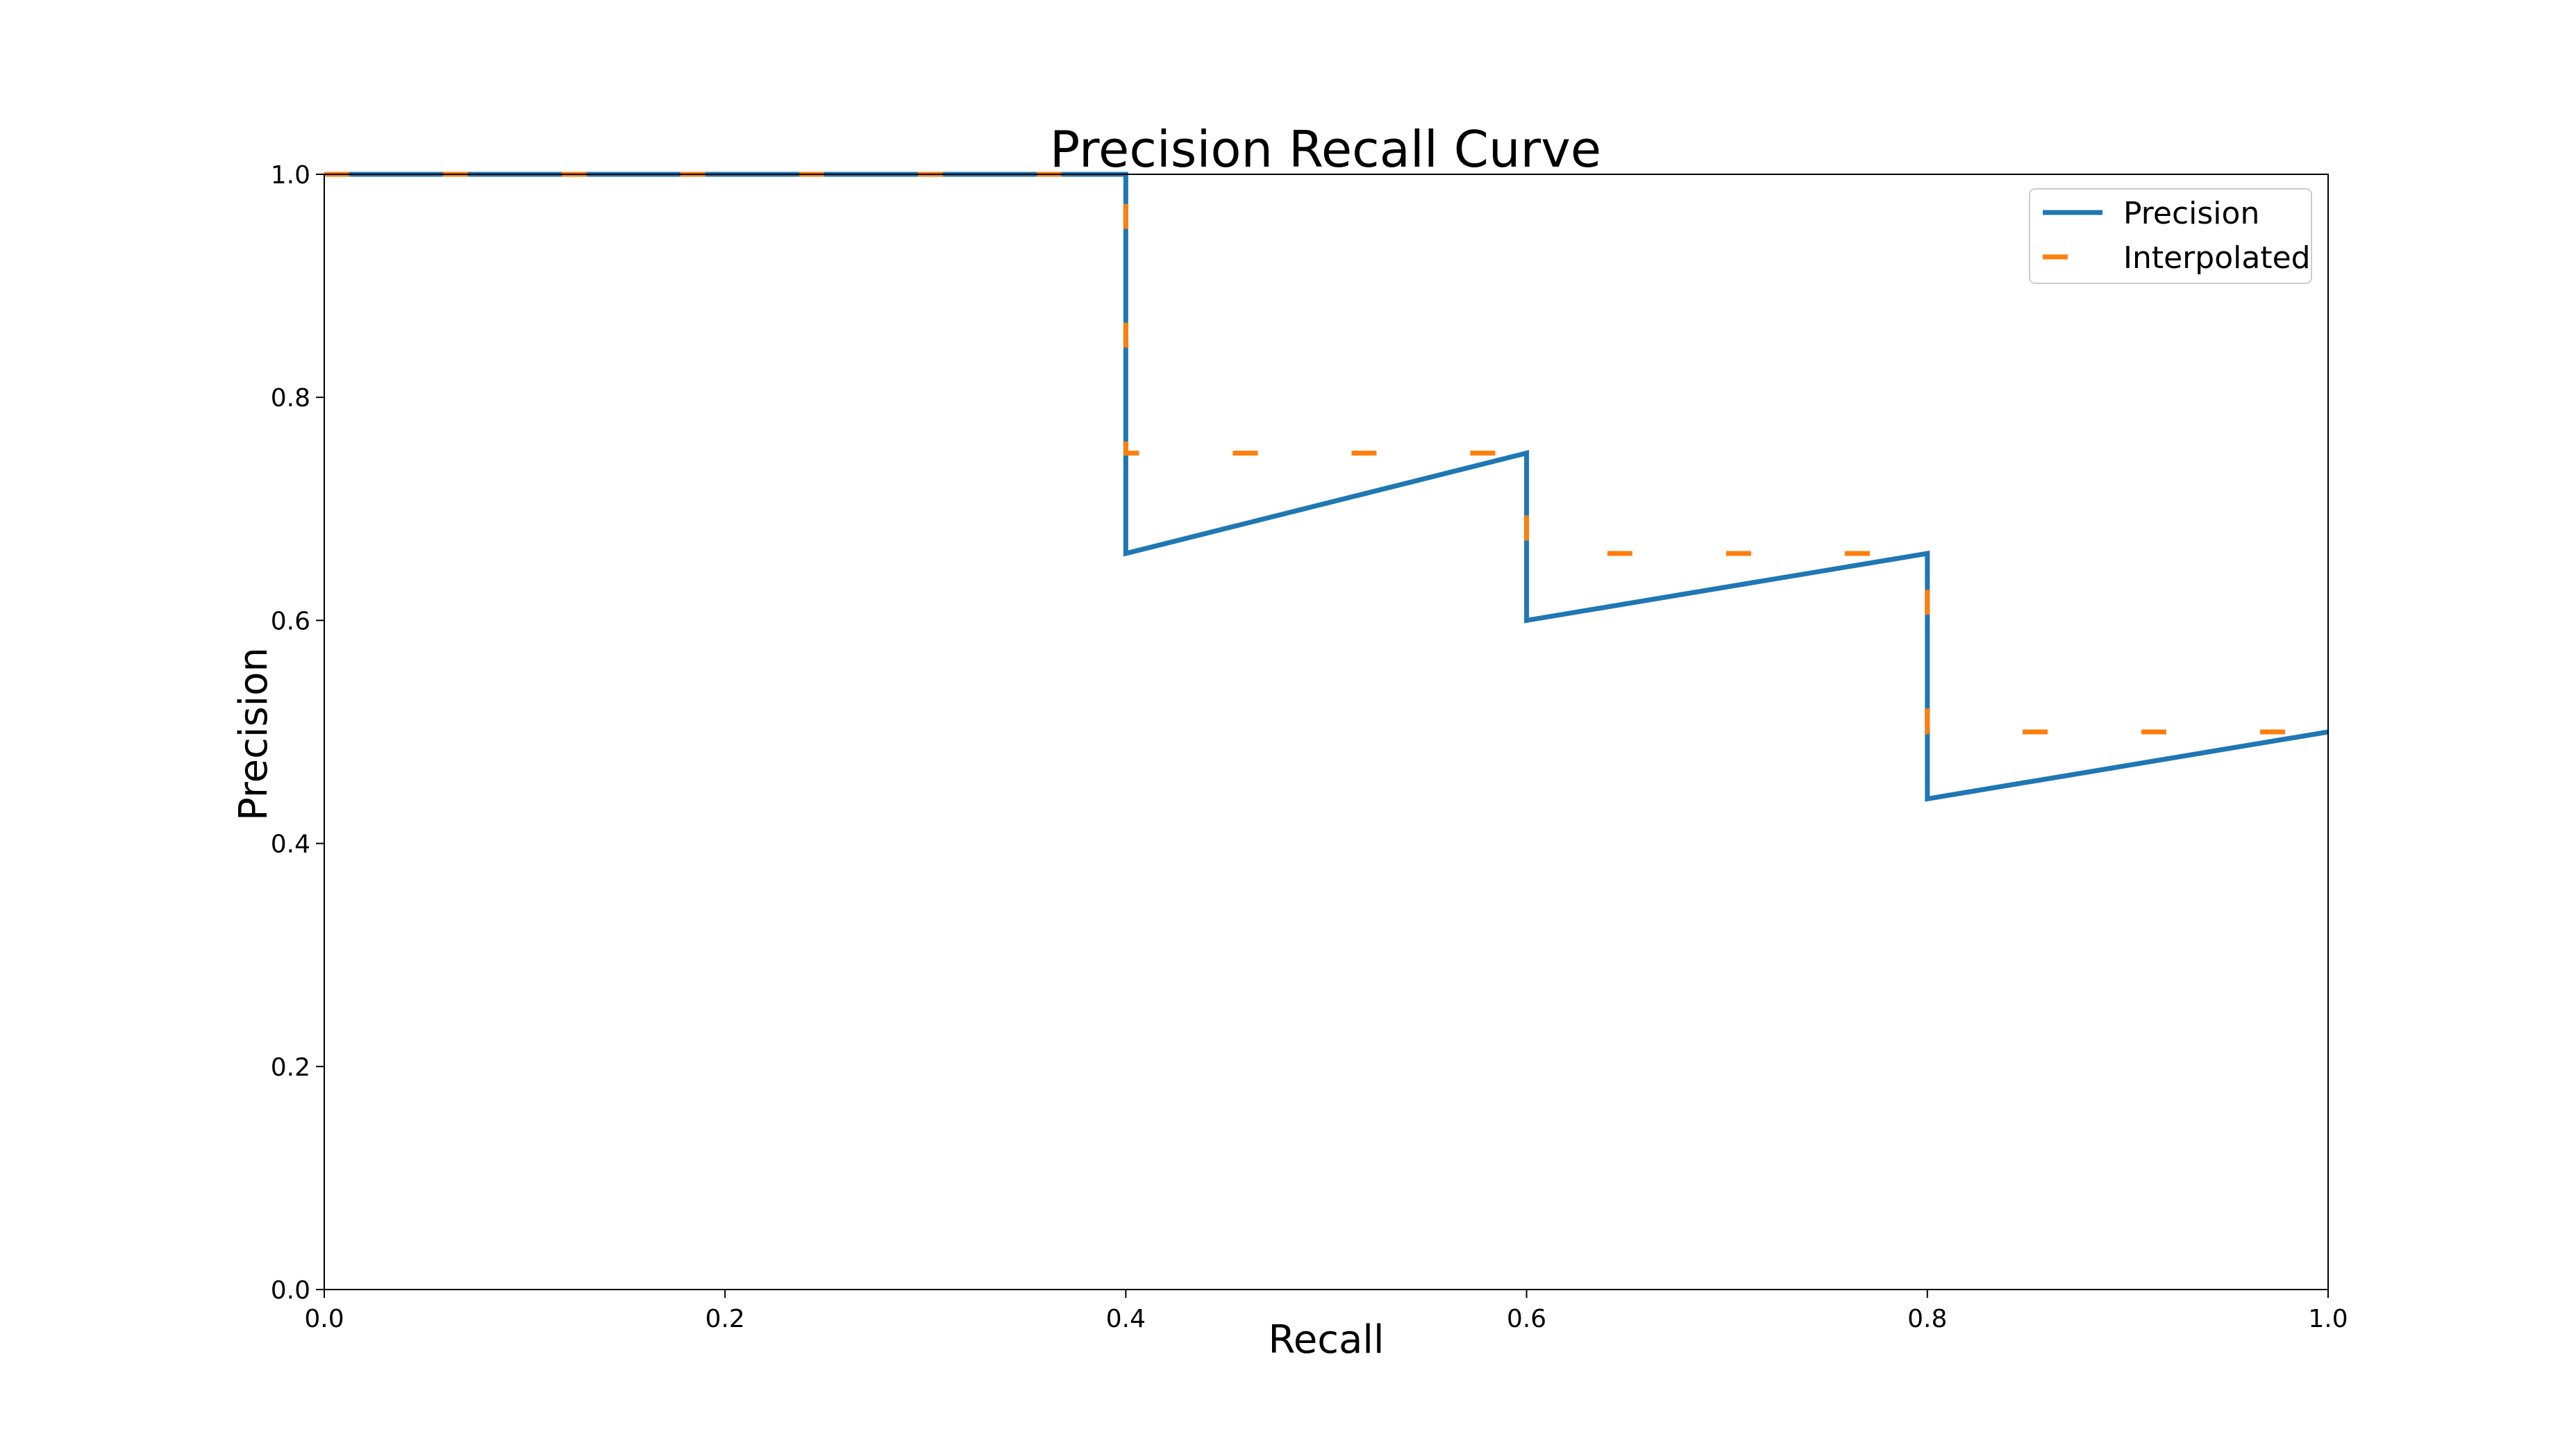 Image resolution: width=2576 pixels, height=1443 pixels. What do you see at coordinates (297, 733) in the screenshot?
I see `y-axis-ticks: 0.0 0.2 0.4 0.6 0.8 1.0` at bounding box center [297, 733].